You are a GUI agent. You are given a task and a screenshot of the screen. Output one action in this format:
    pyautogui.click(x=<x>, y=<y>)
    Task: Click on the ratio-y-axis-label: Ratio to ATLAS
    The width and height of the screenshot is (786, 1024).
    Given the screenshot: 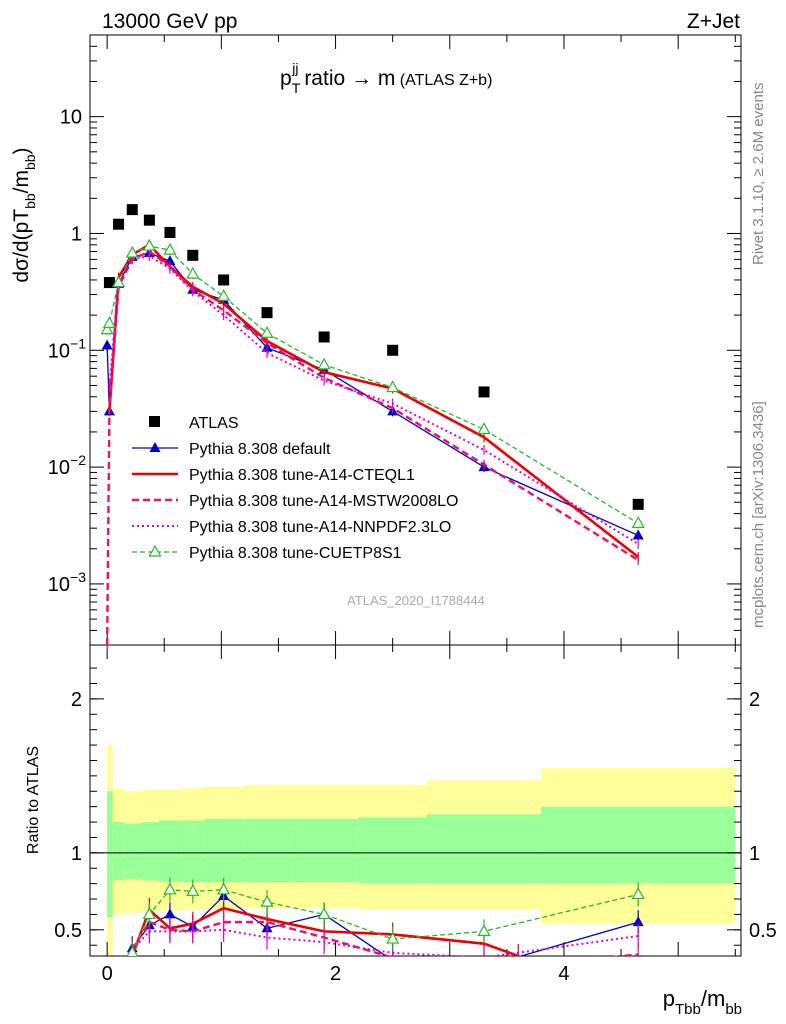 What is the action you would take?
    pyautogui.click(x=33, y=800)
    